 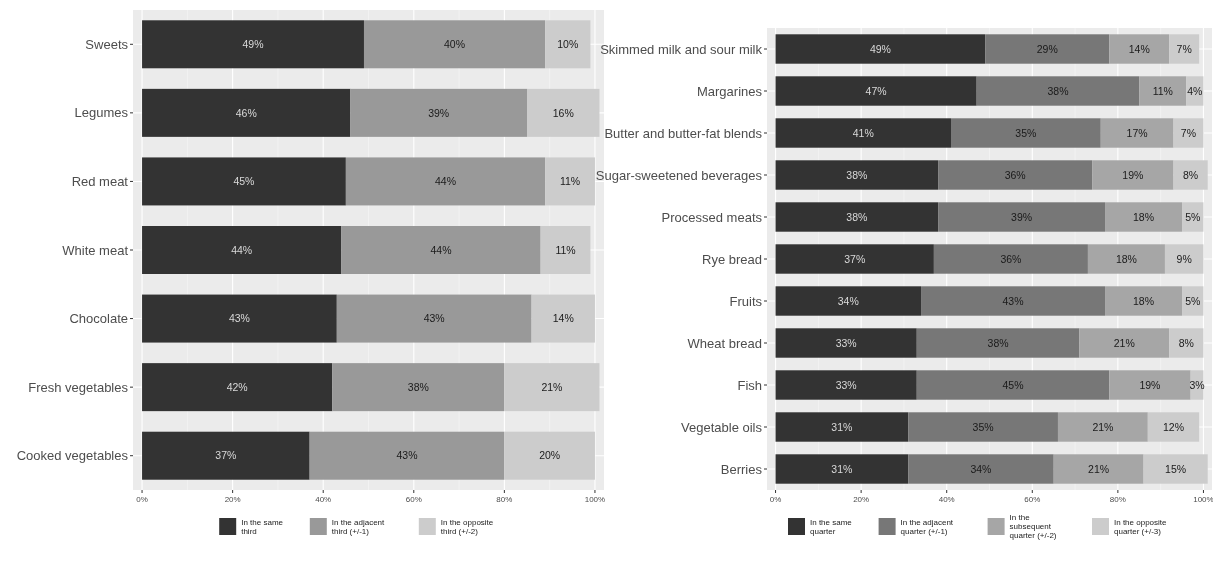 I want to click on data-label: 12%, so click(x=1173, y=426).